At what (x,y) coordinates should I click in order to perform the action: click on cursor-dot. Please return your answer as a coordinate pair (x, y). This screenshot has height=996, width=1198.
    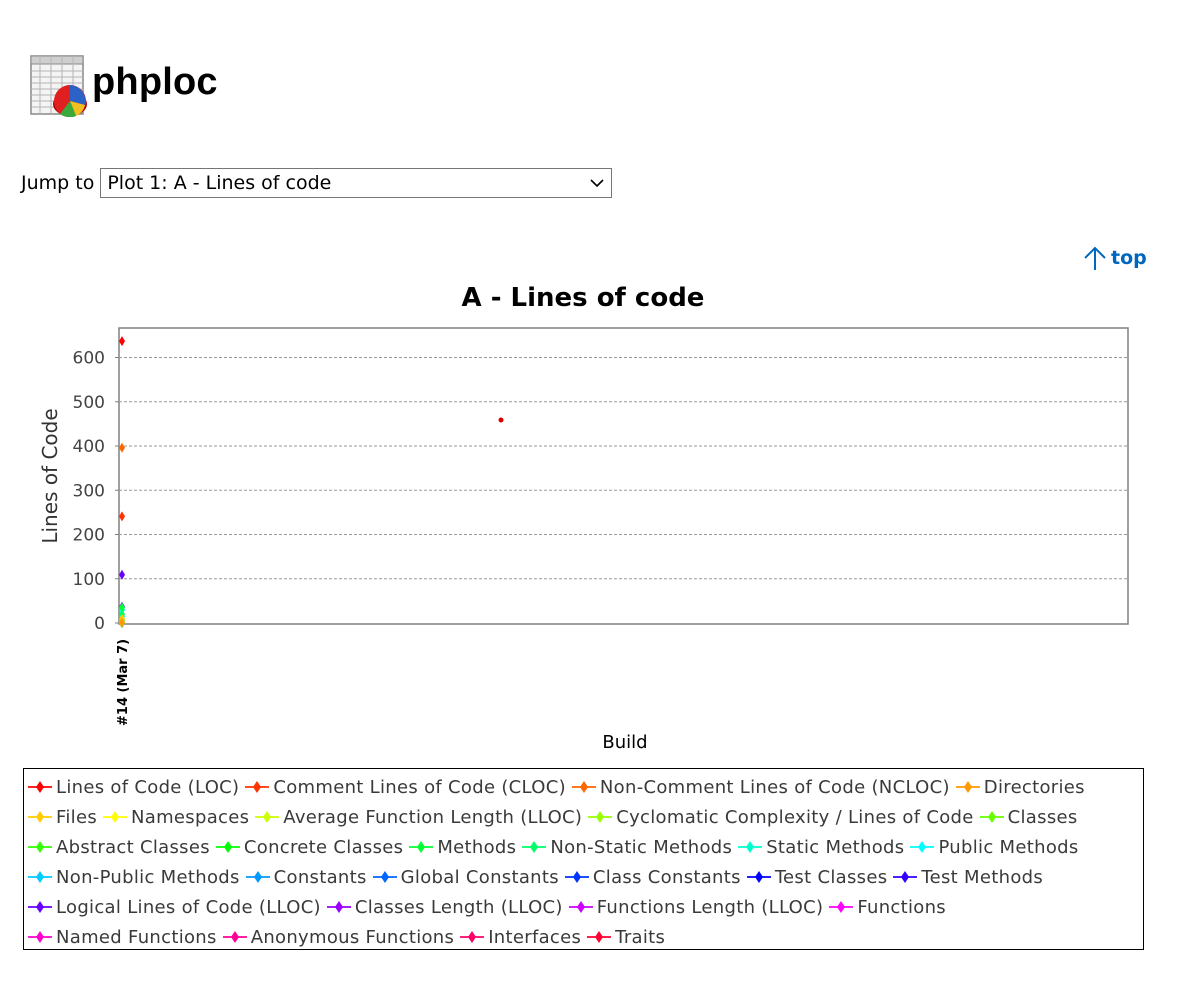
    Looking at the image, I should click on (501, 420).